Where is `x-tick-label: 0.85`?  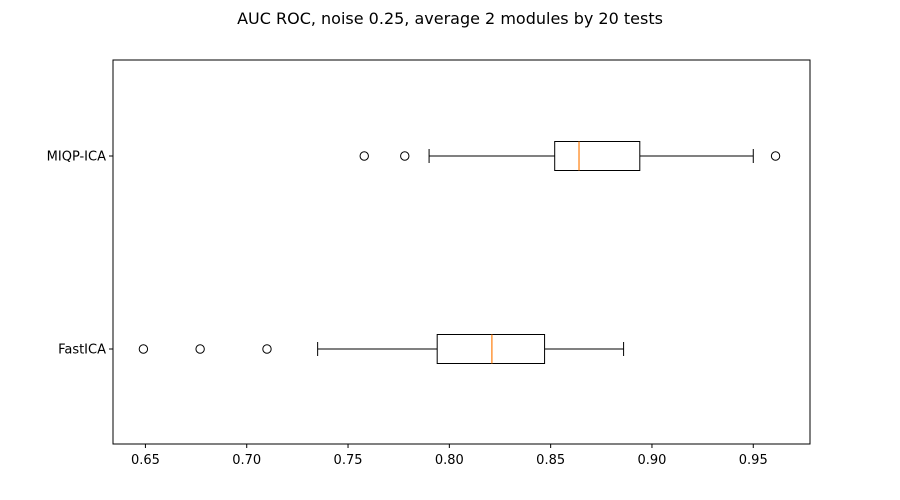 x-tick-label: 0.85 is located at coordinates (550, 460).